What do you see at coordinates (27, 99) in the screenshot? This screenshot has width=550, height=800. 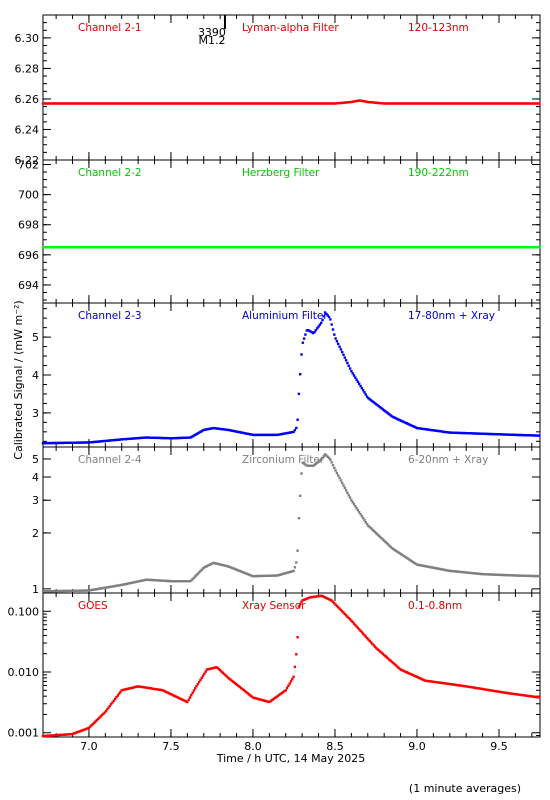 I see `y-tick-label: 6.26` at bounding box center [27, 99].